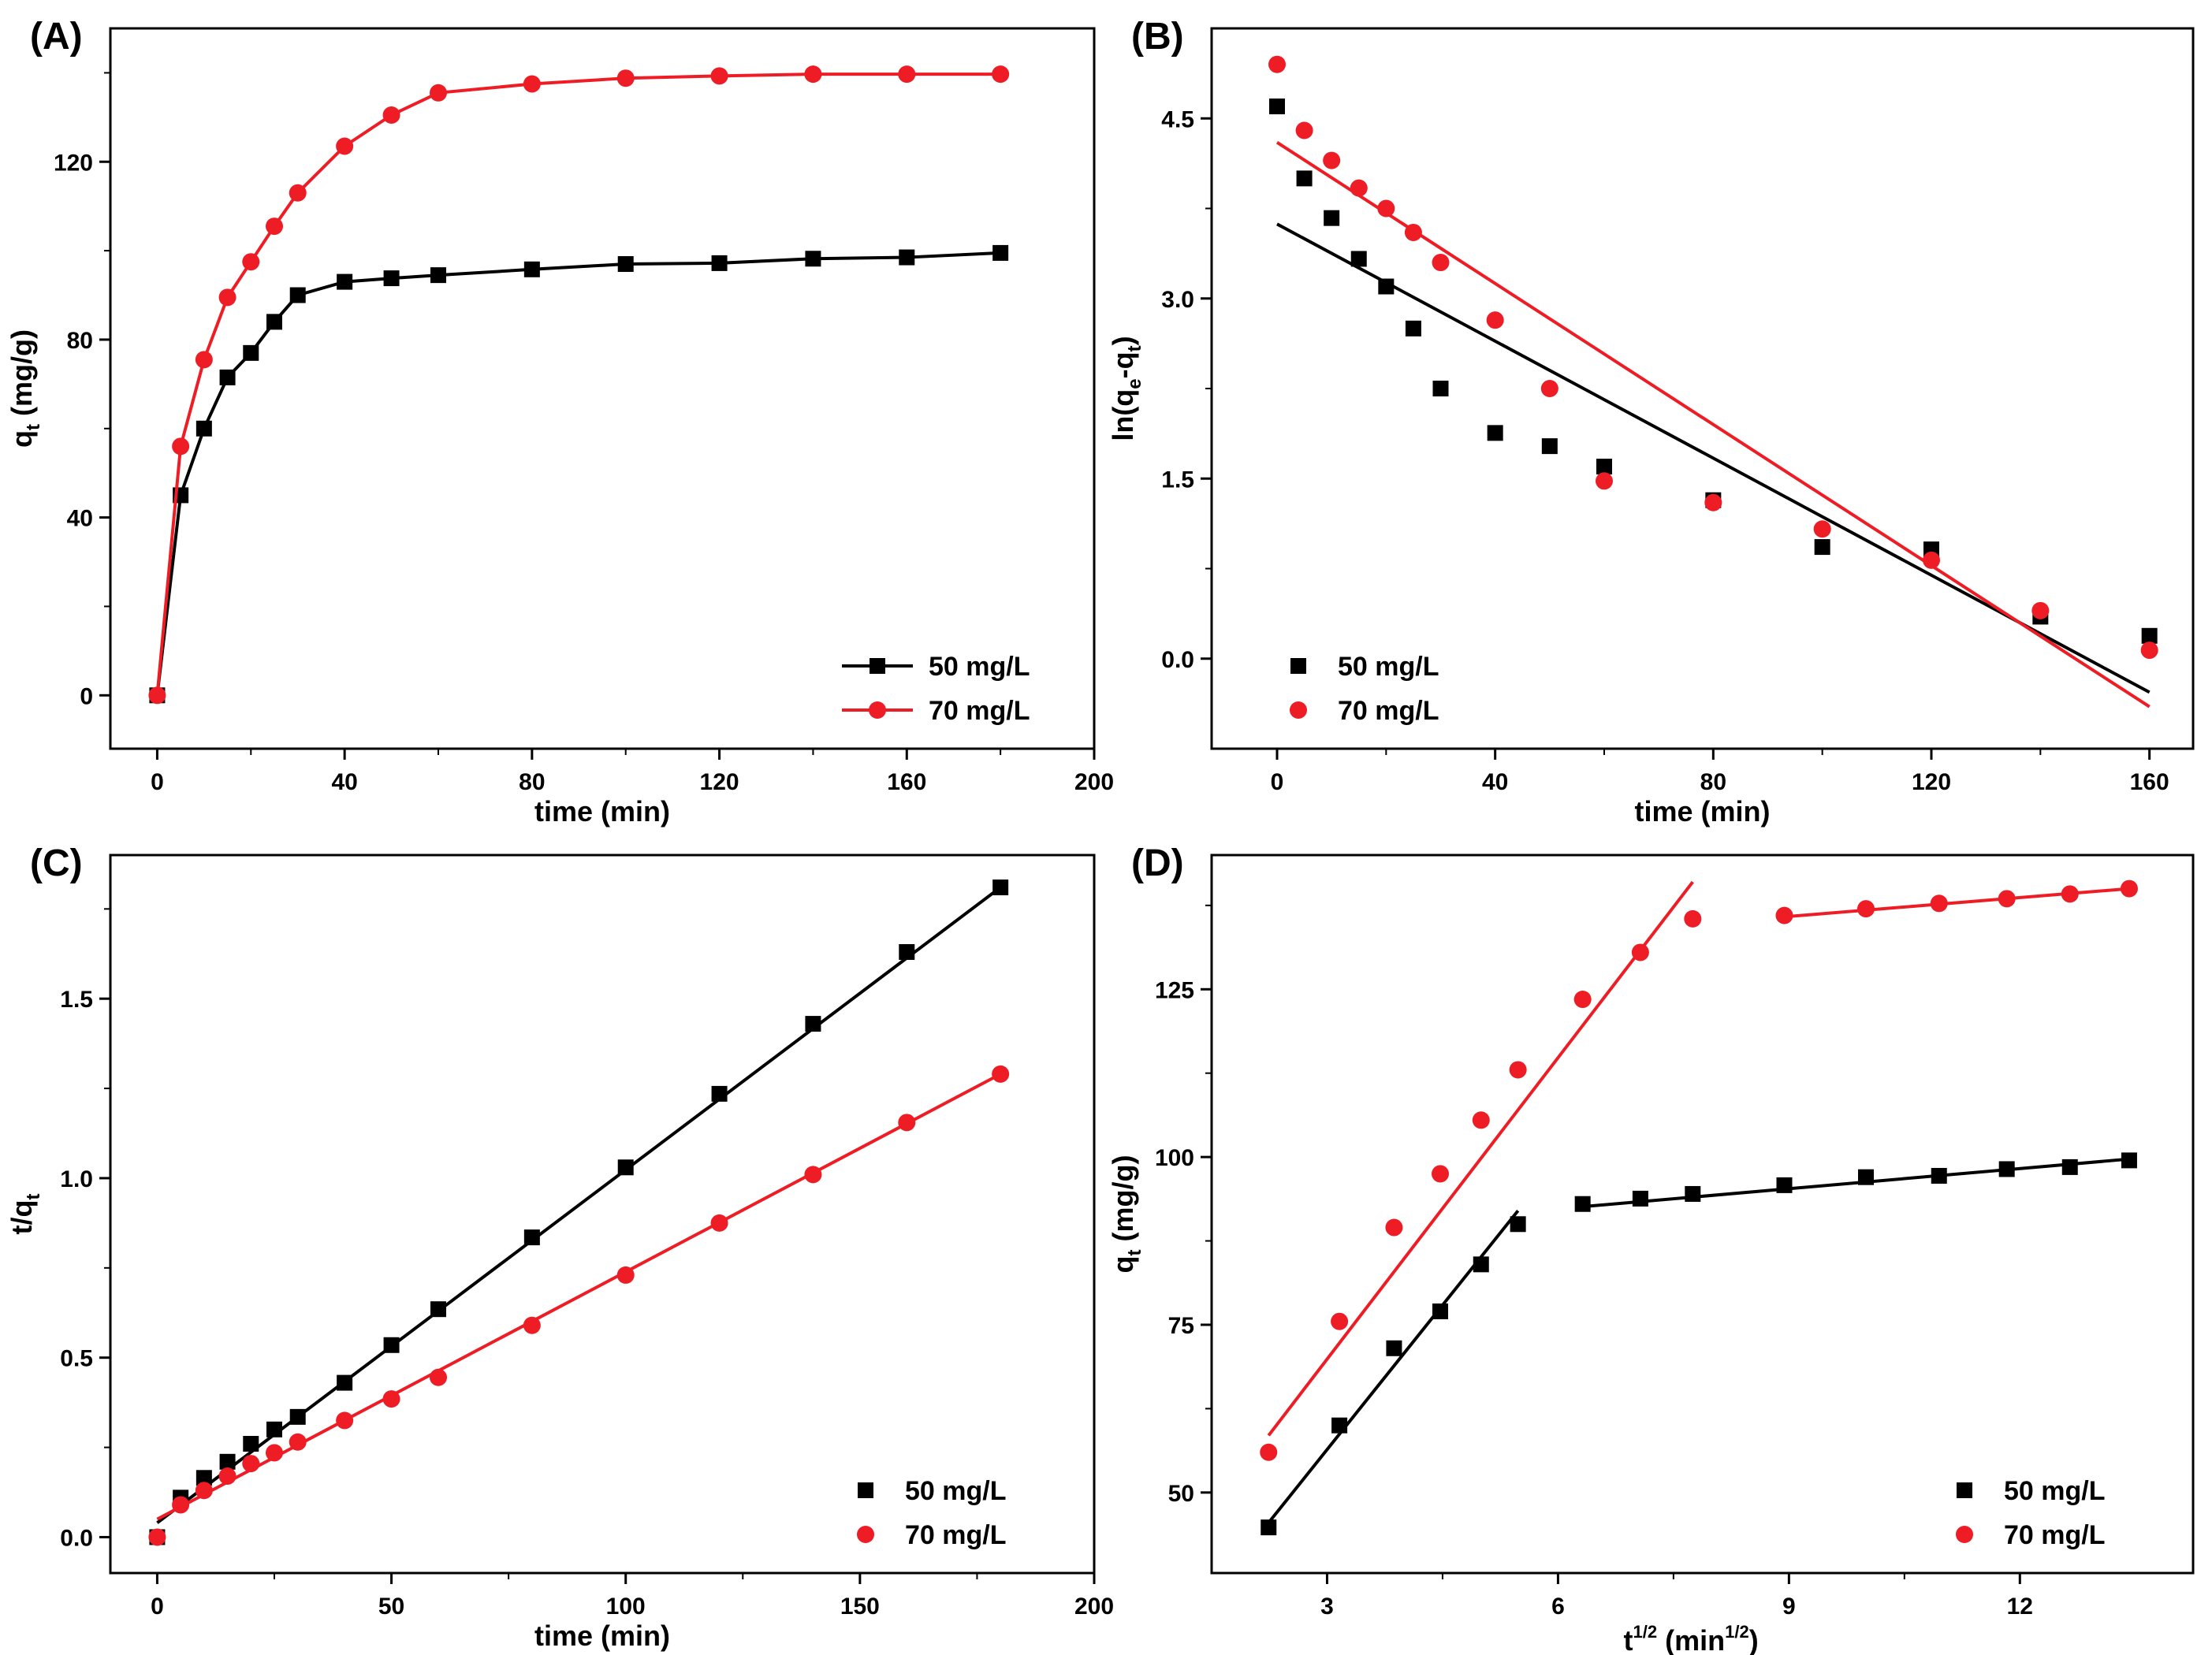 The image size is (2212, 1655). Describe the element at coordinates (33, 1197) in the screenshot. I see `y-axis-label-part: t` at that location.